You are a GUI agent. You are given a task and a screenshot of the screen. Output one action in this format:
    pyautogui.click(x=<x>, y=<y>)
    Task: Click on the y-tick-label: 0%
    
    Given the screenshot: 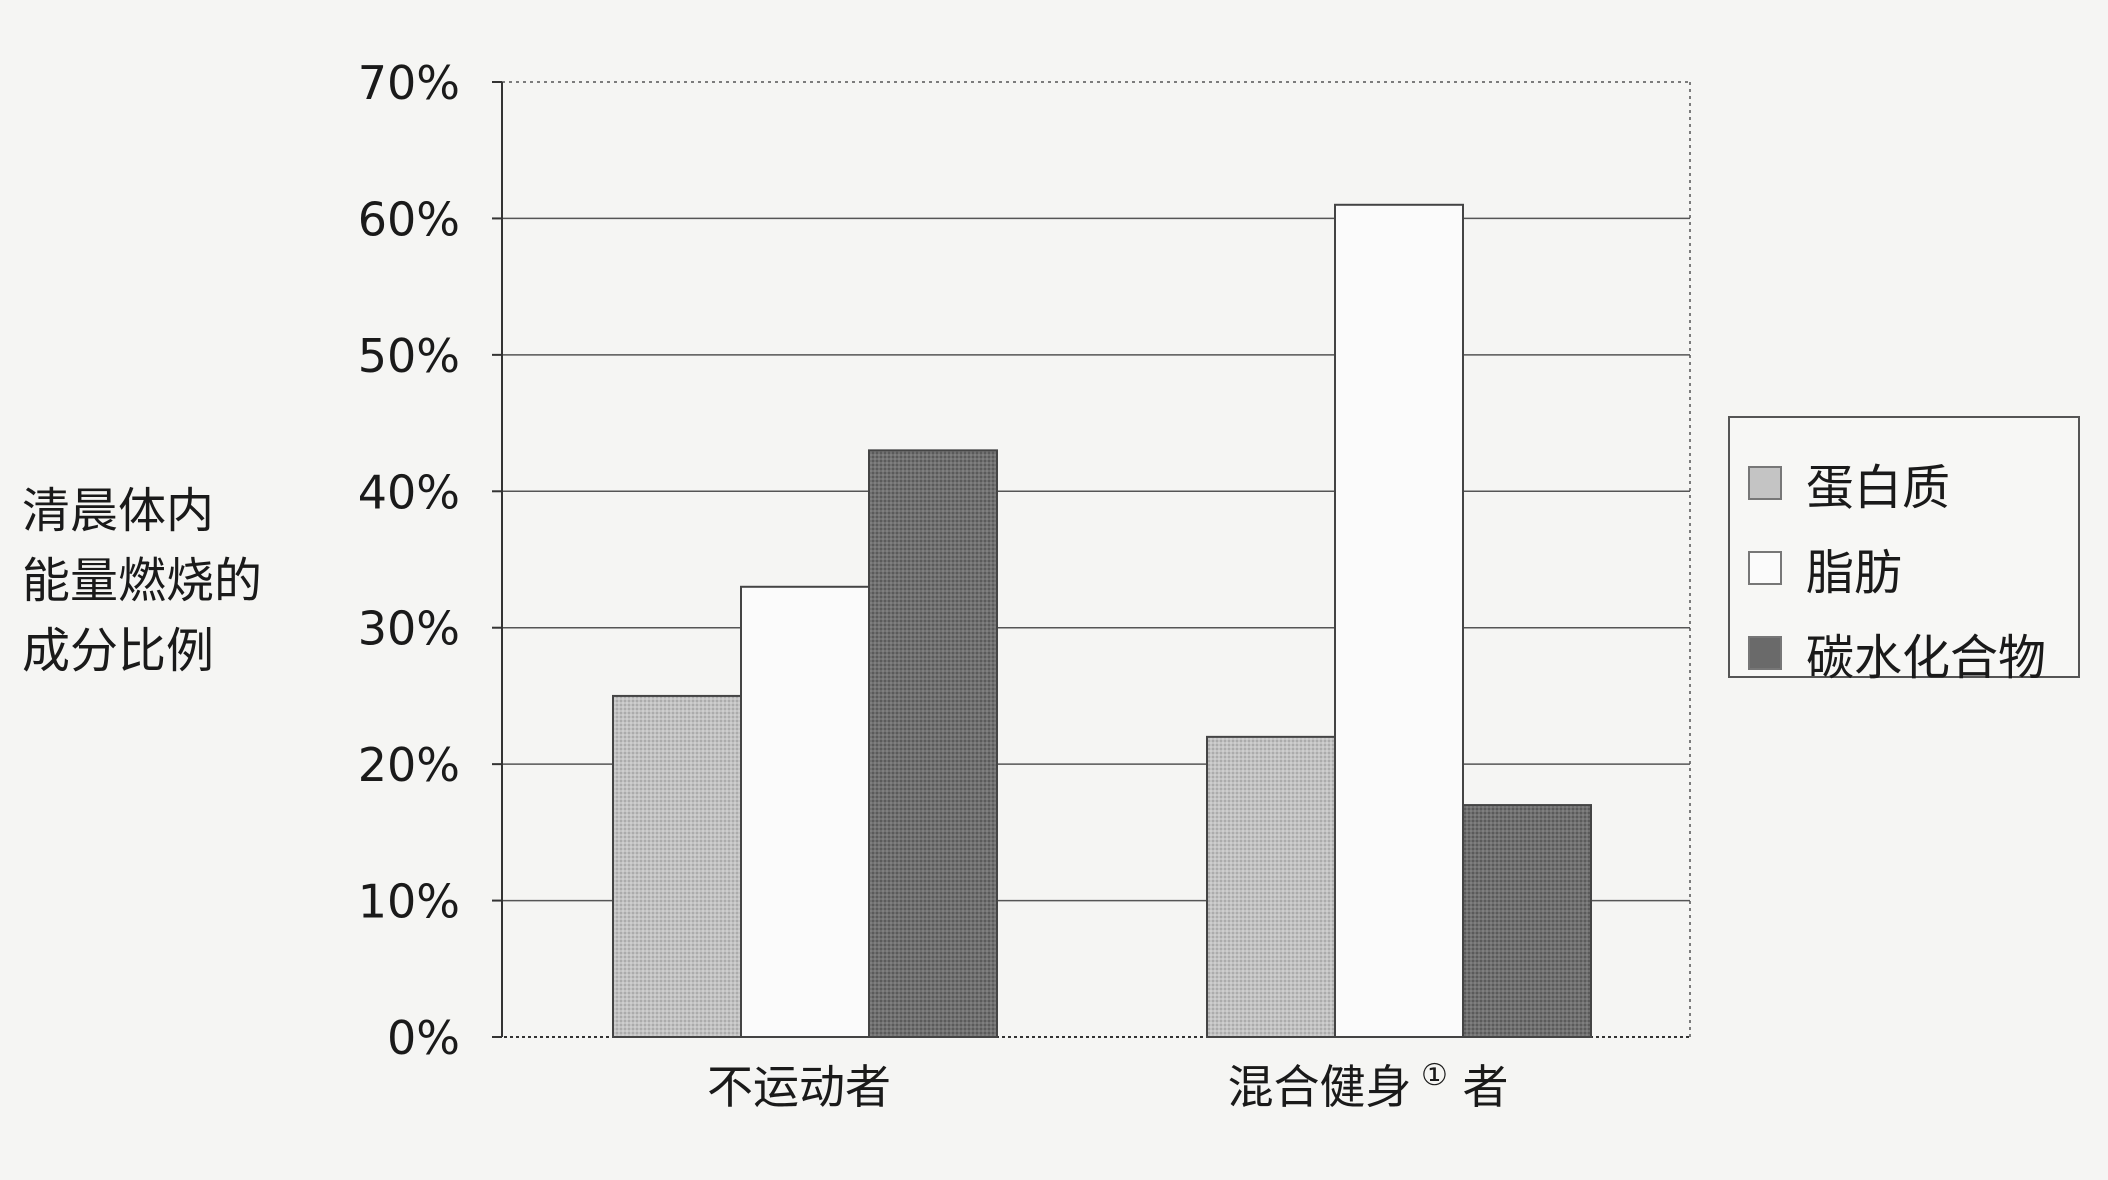 What is the action you would take?
    pyautogui.click(x=423, y=1038)
    